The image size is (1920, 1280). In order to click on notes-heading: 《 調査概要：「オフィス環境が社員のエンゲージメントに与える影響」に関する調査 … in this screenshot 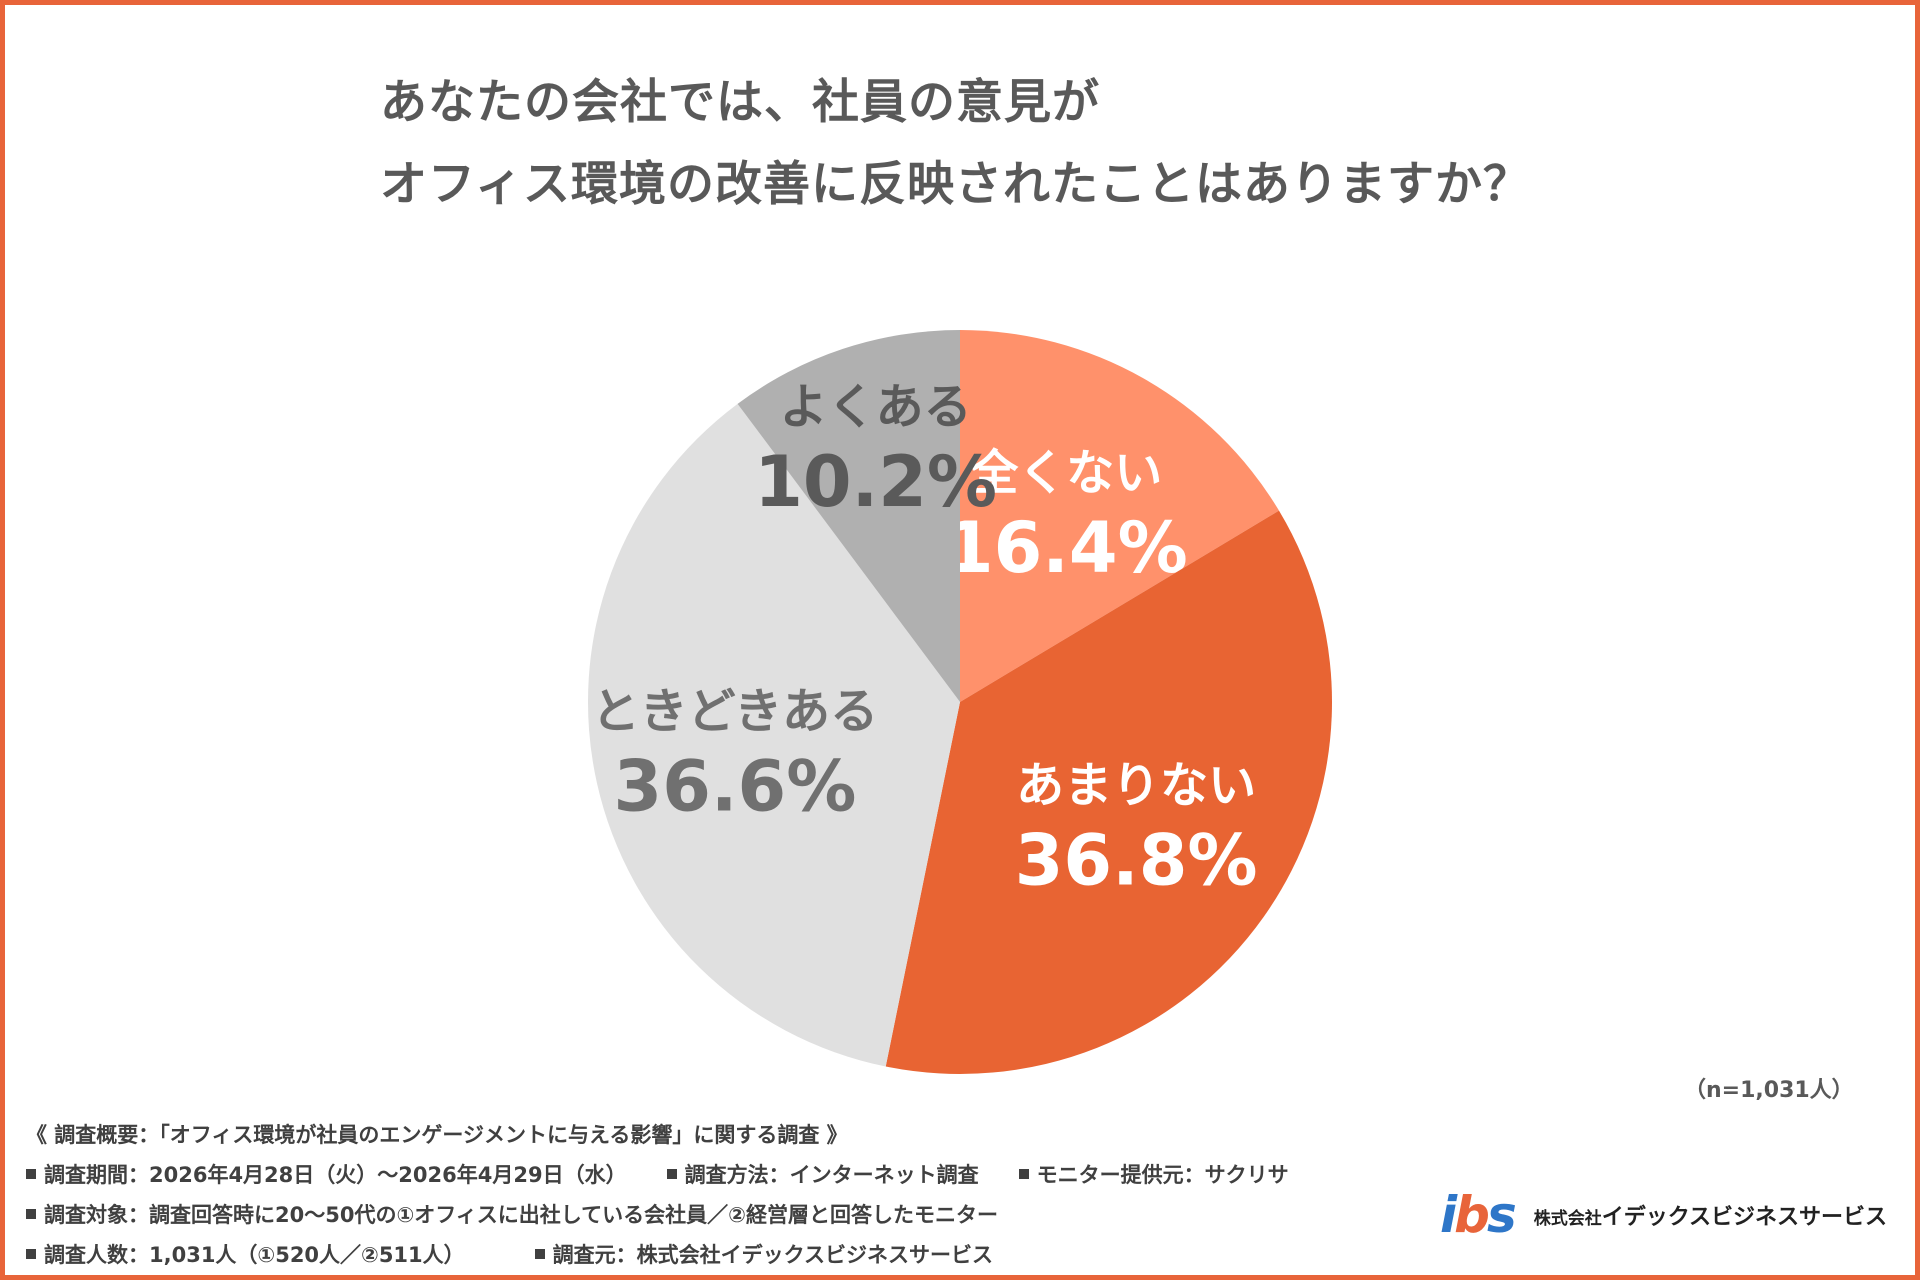, I will do `click(437, 1135)`.